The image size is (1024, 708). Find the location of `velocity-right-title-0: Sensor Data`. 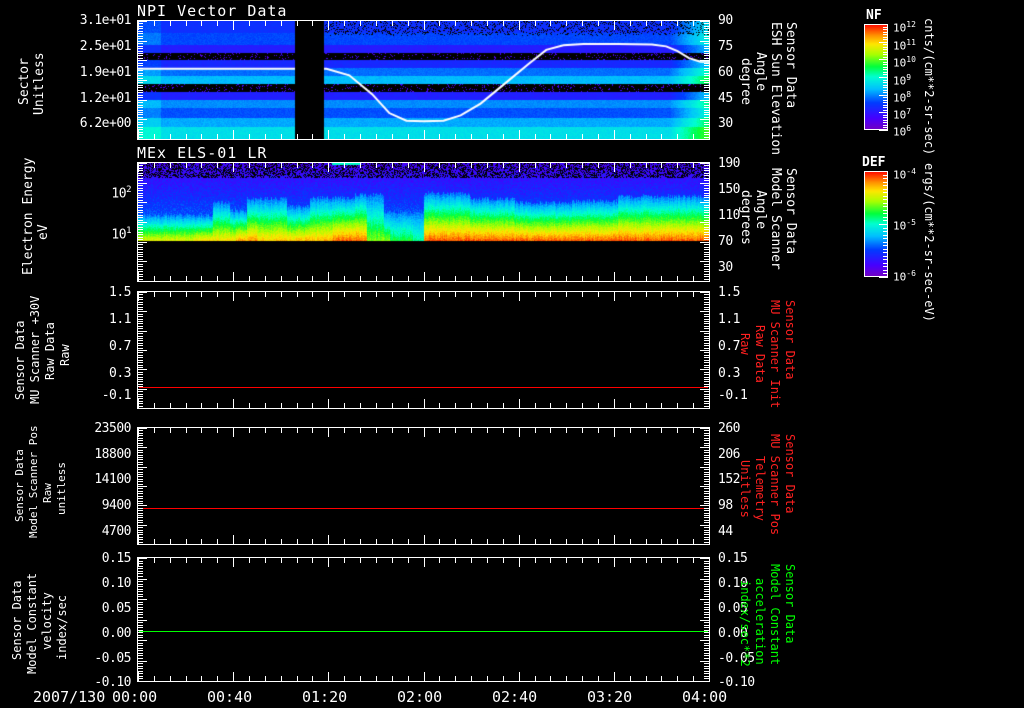

velocity-right-title-0: Sensor Data is located at coordinates (790, 604).